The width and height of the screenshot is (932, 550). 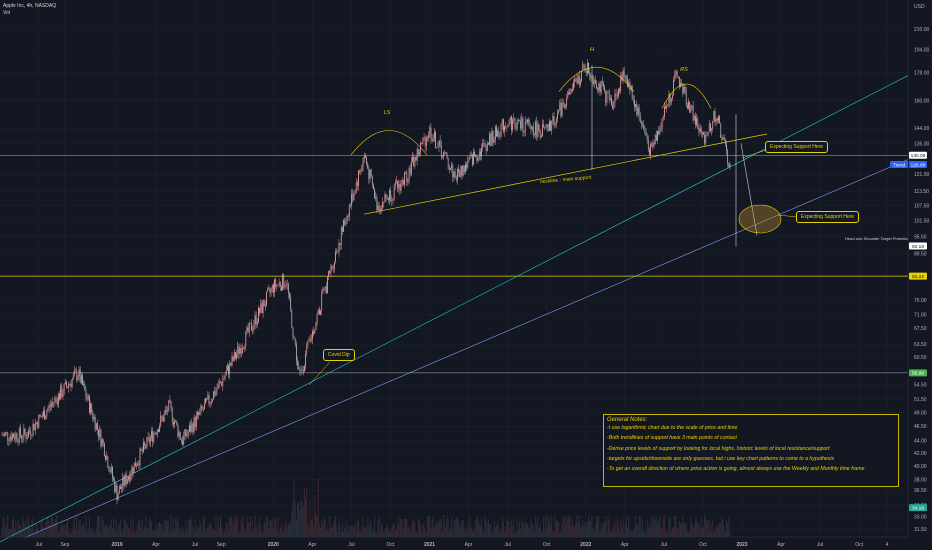 What do you see at coordinates (920, 427) in the screenshot?
I see `y-tick-label: 46.50` at bounding box center [920, 427].